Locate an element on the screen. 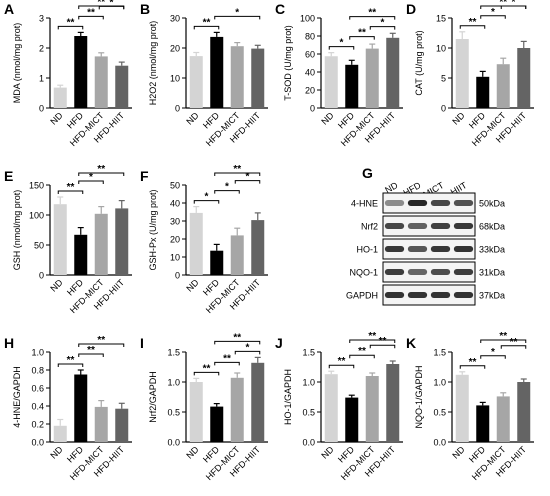 Image resolution: width=550 pixels, height=496 pixels. y-tick-label: 50 is located at coordinates (39, 246).